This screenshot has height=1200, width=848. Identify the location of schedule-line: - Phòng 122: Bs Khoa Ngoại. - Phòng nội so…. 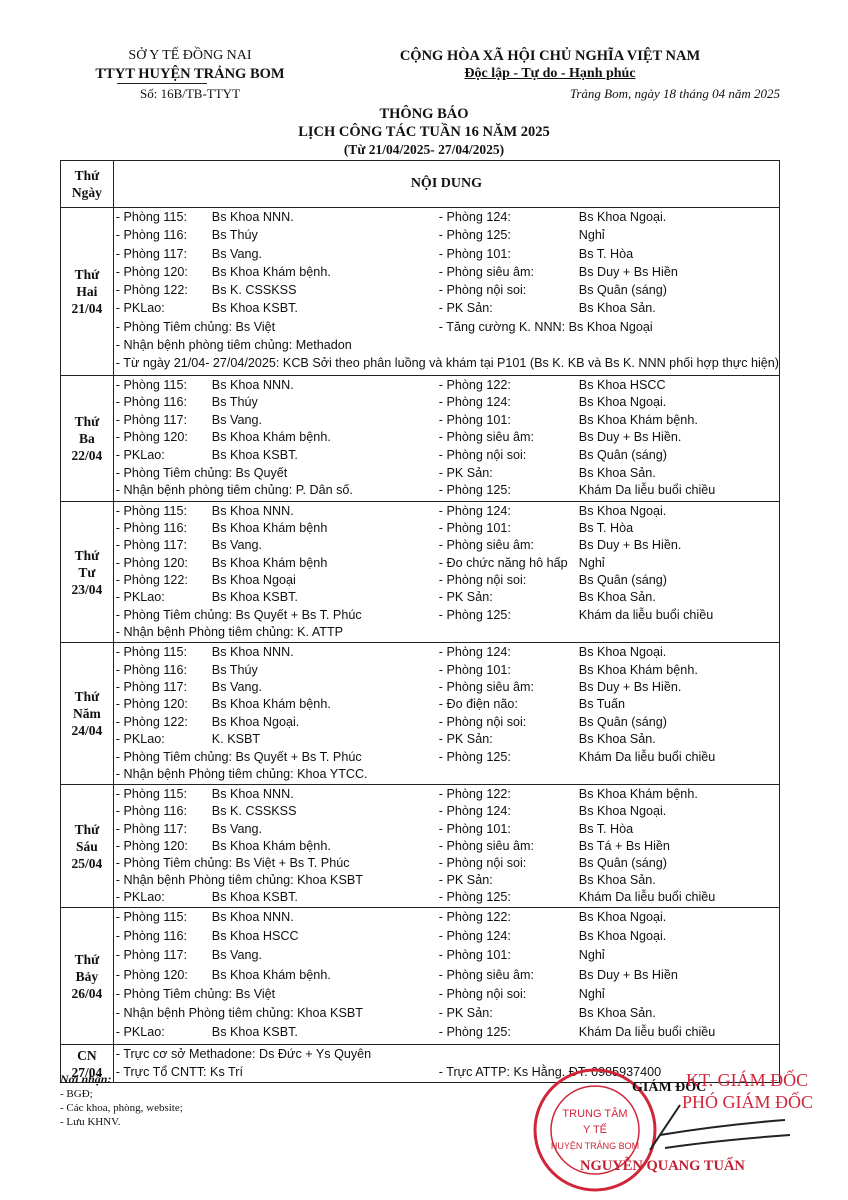
(446, 723).